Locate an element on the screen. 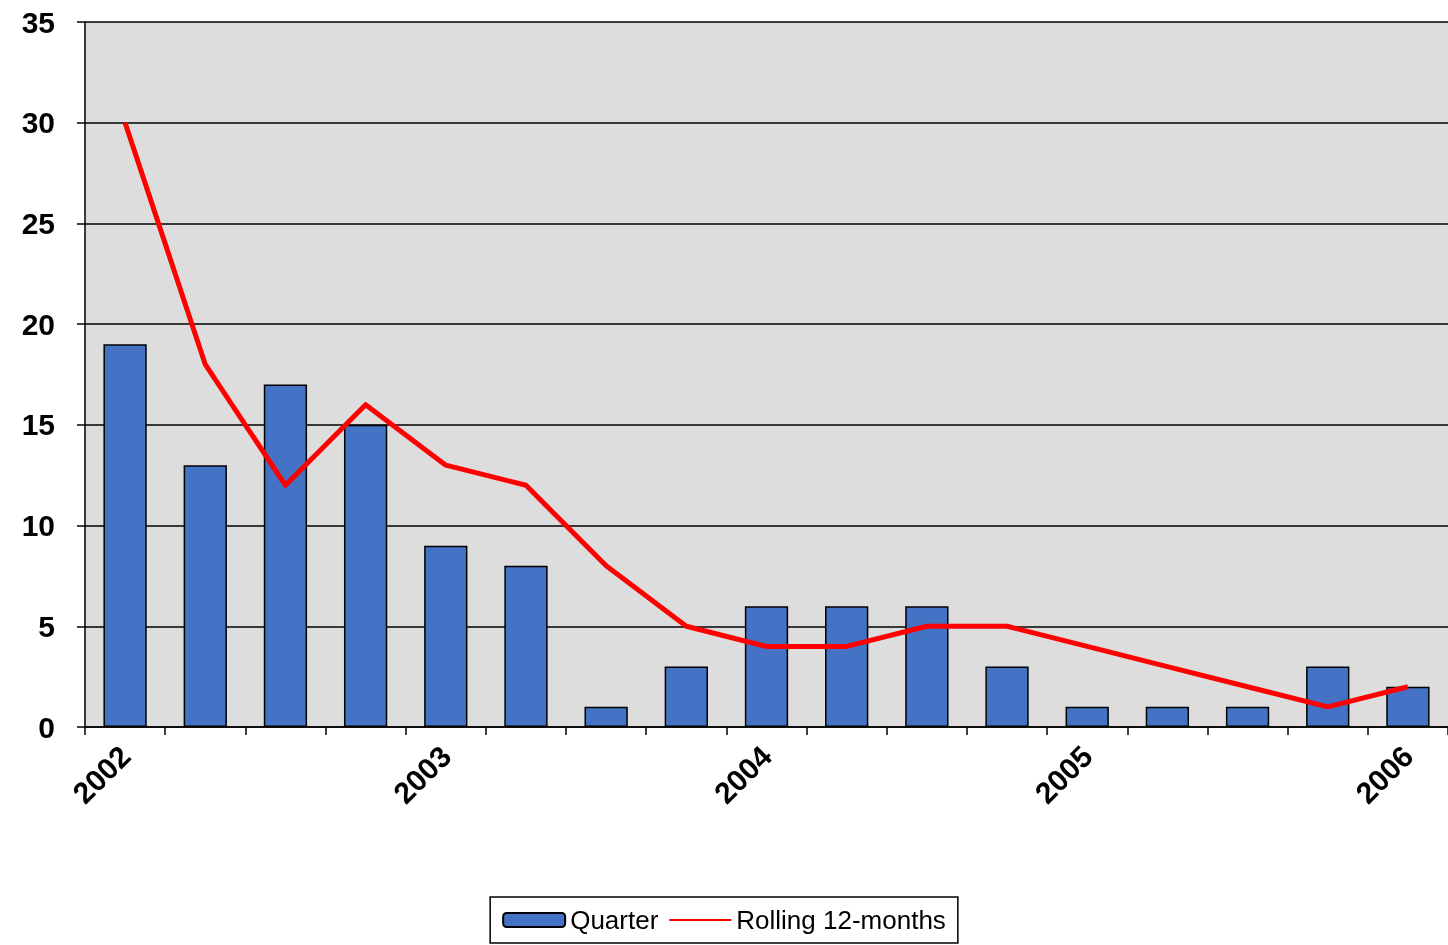 The image size is (1448, 945). legend-label: Rolling 12-months is located at coordinates (841, 920).